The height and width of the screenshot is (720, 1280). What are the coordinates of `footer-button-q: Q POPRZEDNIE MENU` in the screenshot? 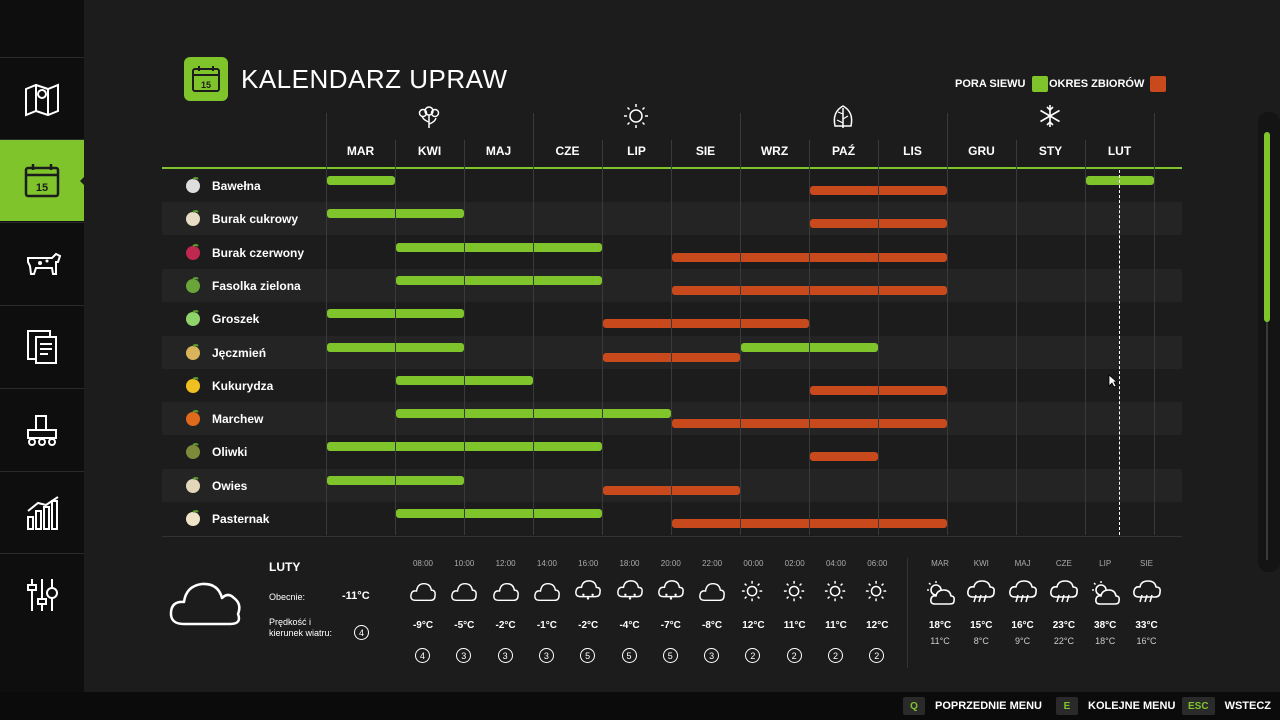 It's located at (972, 706).